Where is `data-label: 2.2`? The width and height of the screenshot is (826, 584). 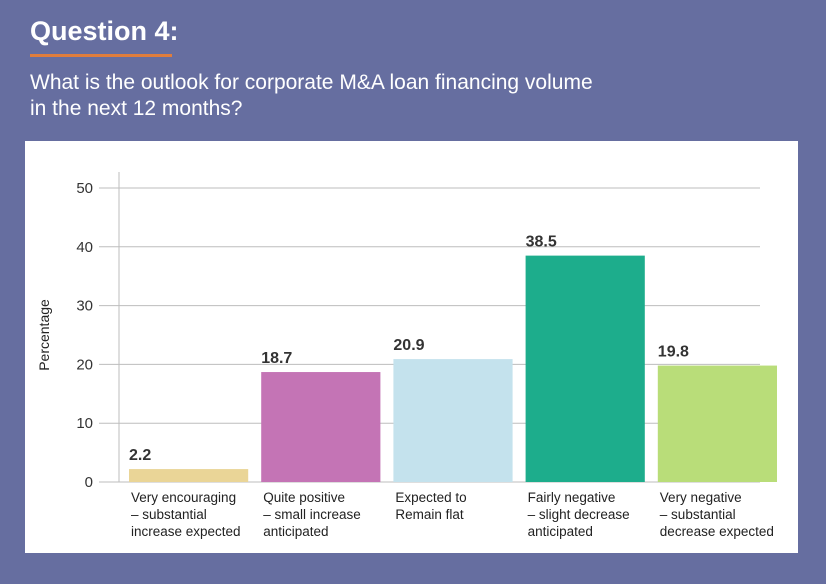
data-label: 2.2 is located at coordinates (140, 455).